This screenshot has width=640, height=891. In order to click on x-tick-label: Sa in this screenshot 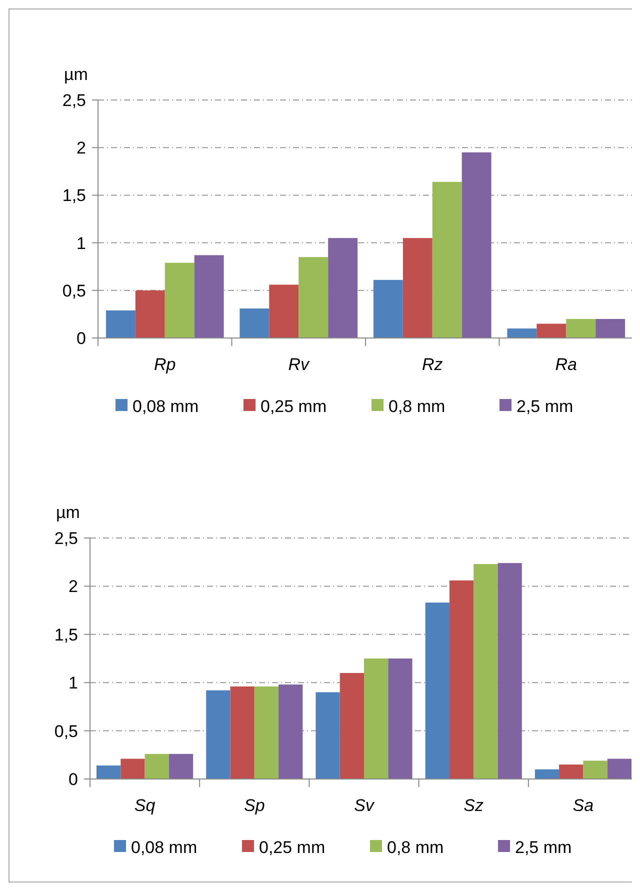, I will do `click(583, 805)`.